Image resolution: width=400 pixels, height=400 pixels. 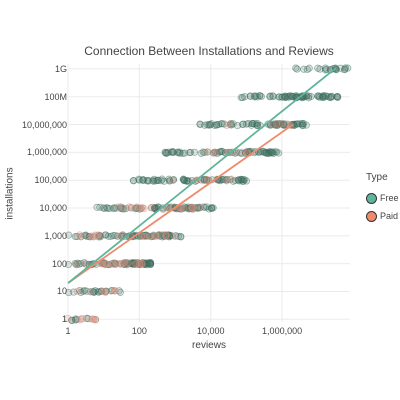 I want to click on y-tick-label: 1,000, so click(x=55, y=235).